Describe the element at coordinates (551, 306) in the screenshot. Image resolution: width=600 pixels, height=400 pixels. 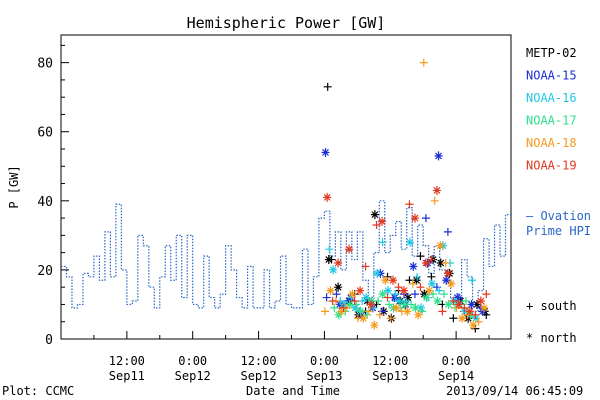
I see `marker-key-south: + south` at that location.